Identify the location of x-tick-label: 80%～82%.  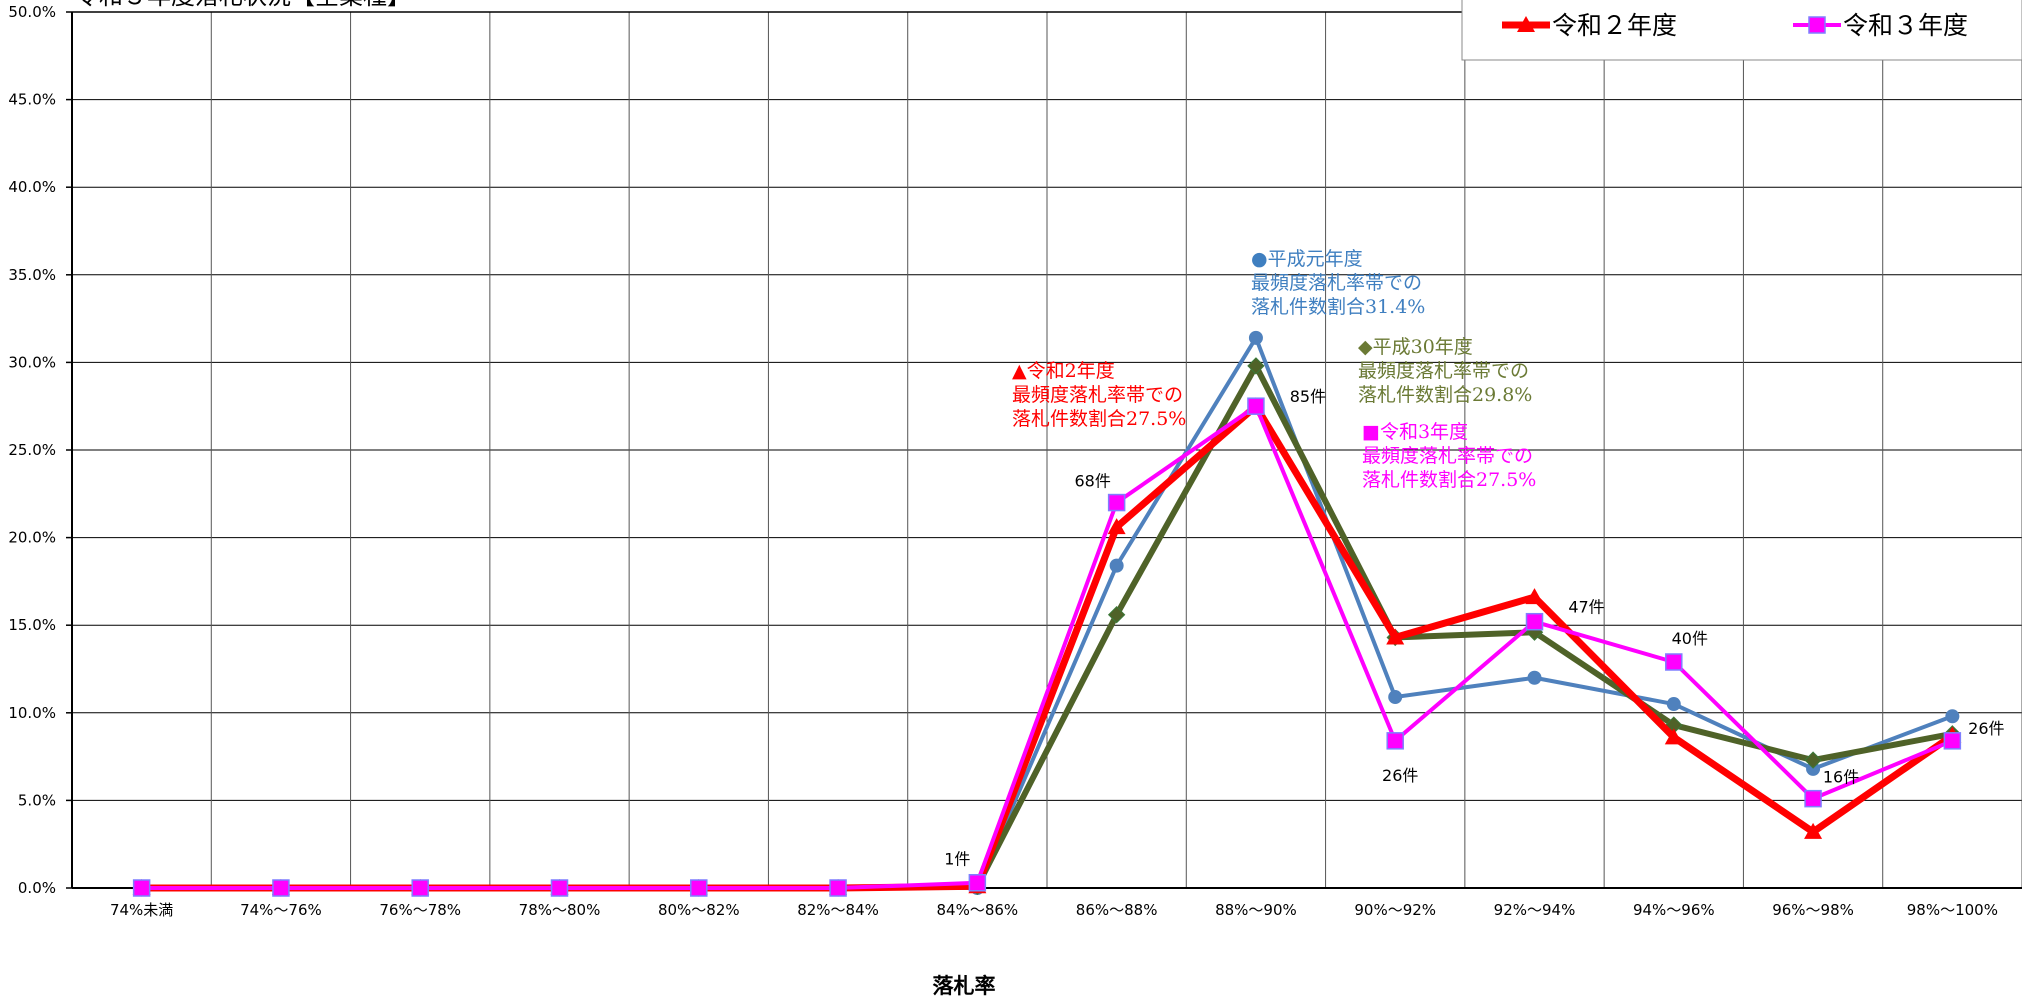
(699, 910).